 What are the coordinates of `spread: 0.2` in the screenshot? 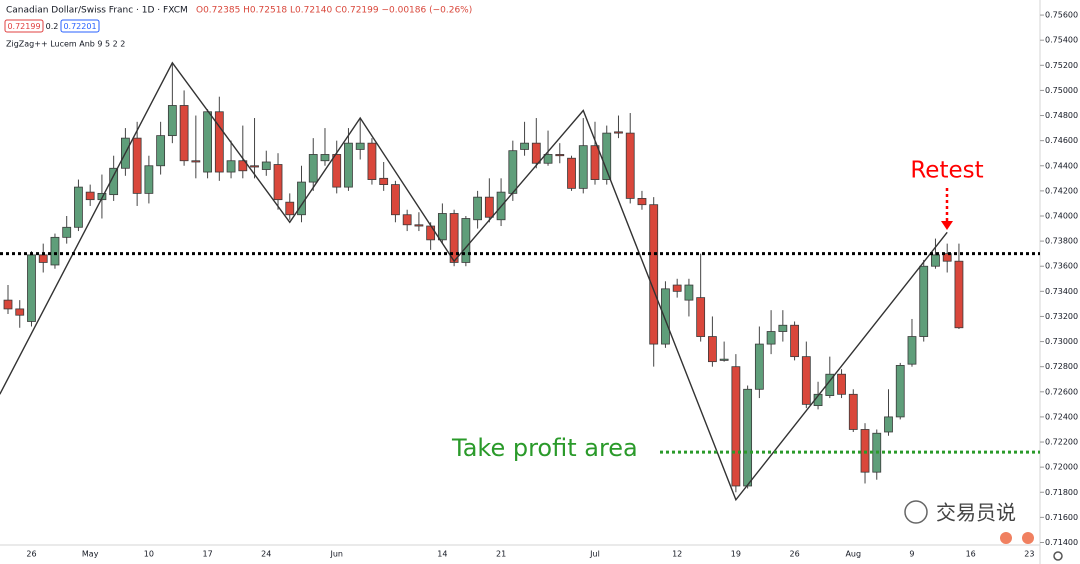 It's located at (52, 26).